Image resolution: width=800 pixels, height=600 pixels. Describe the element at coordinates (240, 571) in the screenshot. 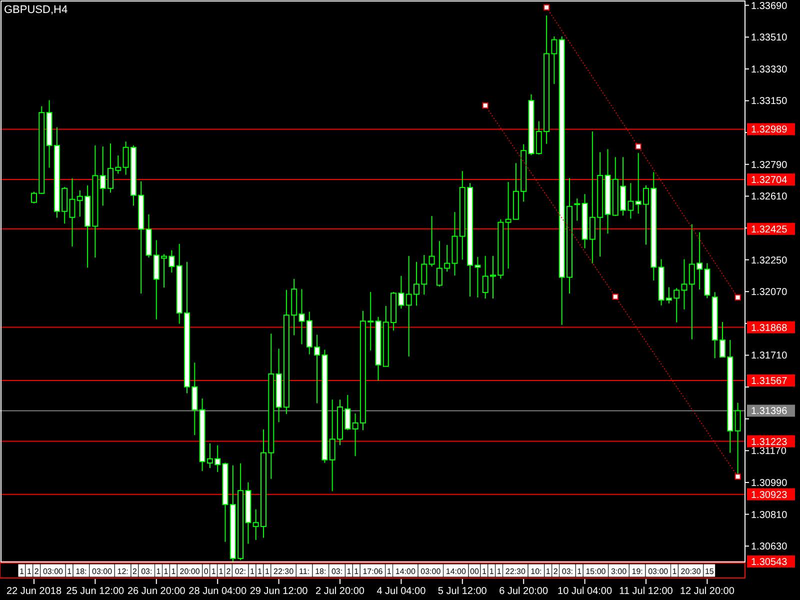

I see `text: 02:` at that location.